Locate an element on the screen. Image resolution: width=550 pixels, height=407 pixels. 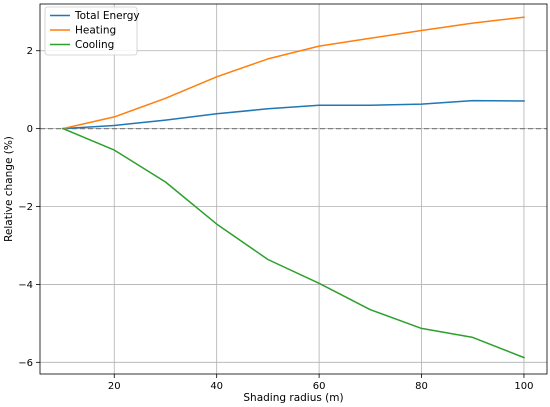
x-tick-label: 100 is located at coordinates (523, 386).